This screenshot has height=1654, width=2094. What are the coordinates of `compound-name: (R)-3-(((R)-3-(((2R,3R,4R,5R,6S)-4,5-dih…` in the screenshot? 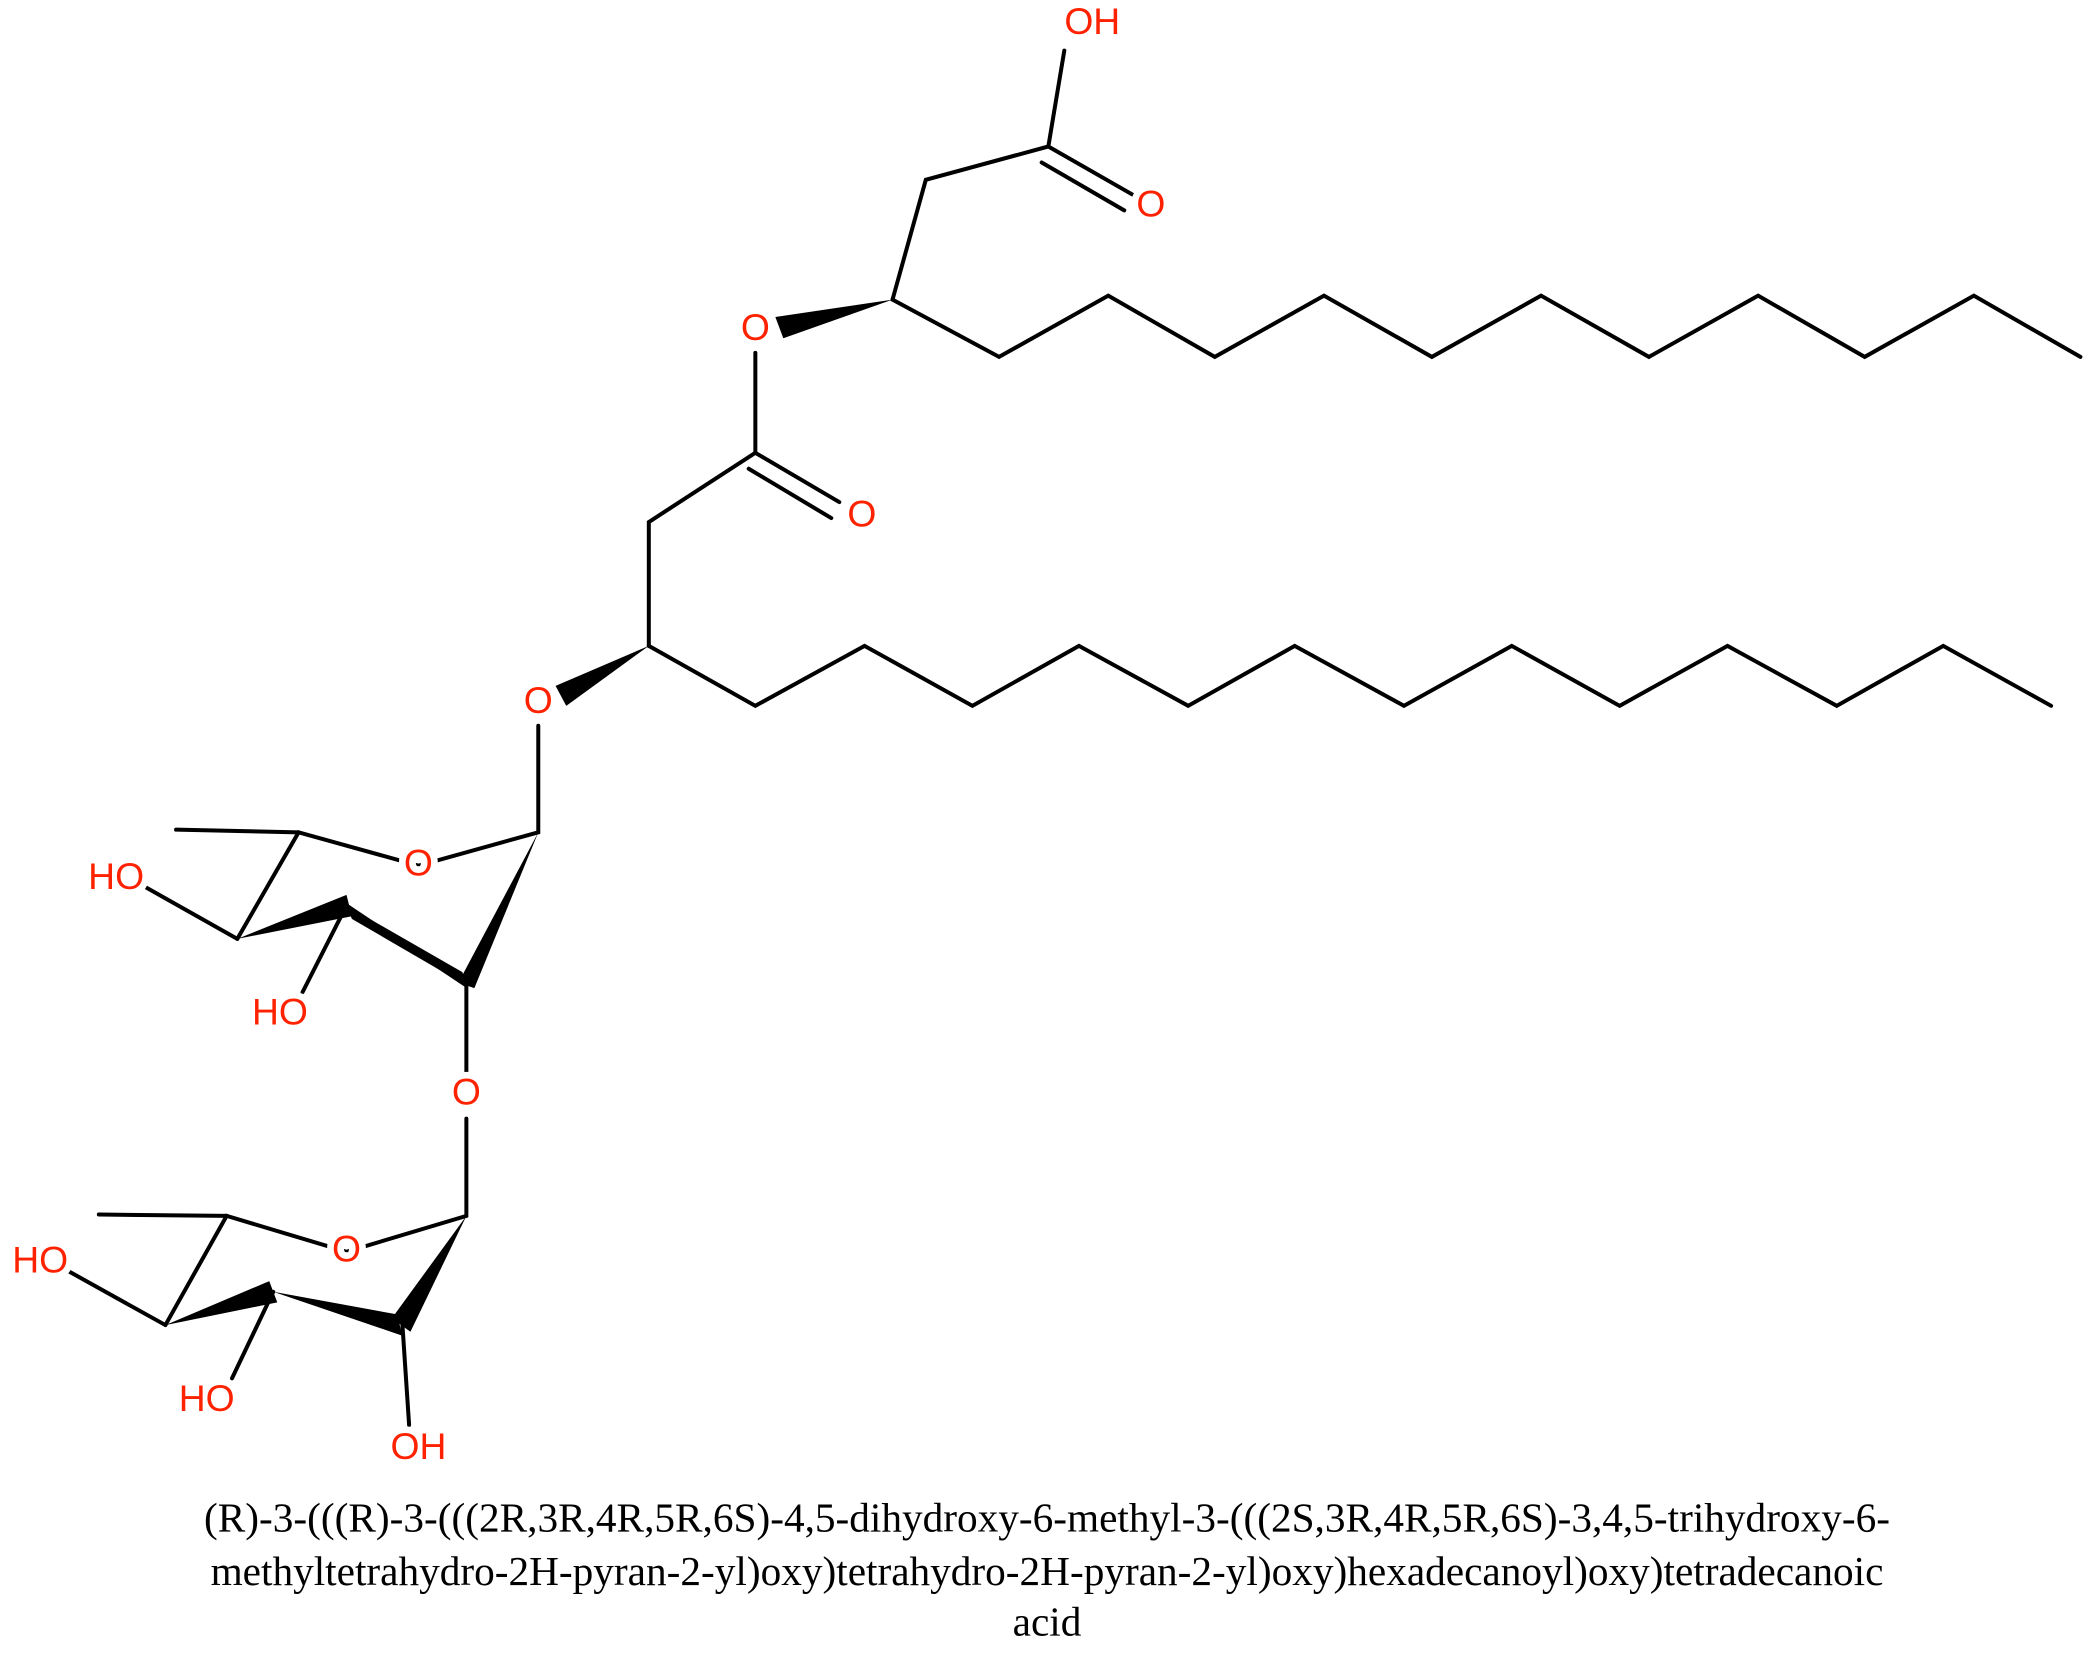 It's located at (1047, 1569).